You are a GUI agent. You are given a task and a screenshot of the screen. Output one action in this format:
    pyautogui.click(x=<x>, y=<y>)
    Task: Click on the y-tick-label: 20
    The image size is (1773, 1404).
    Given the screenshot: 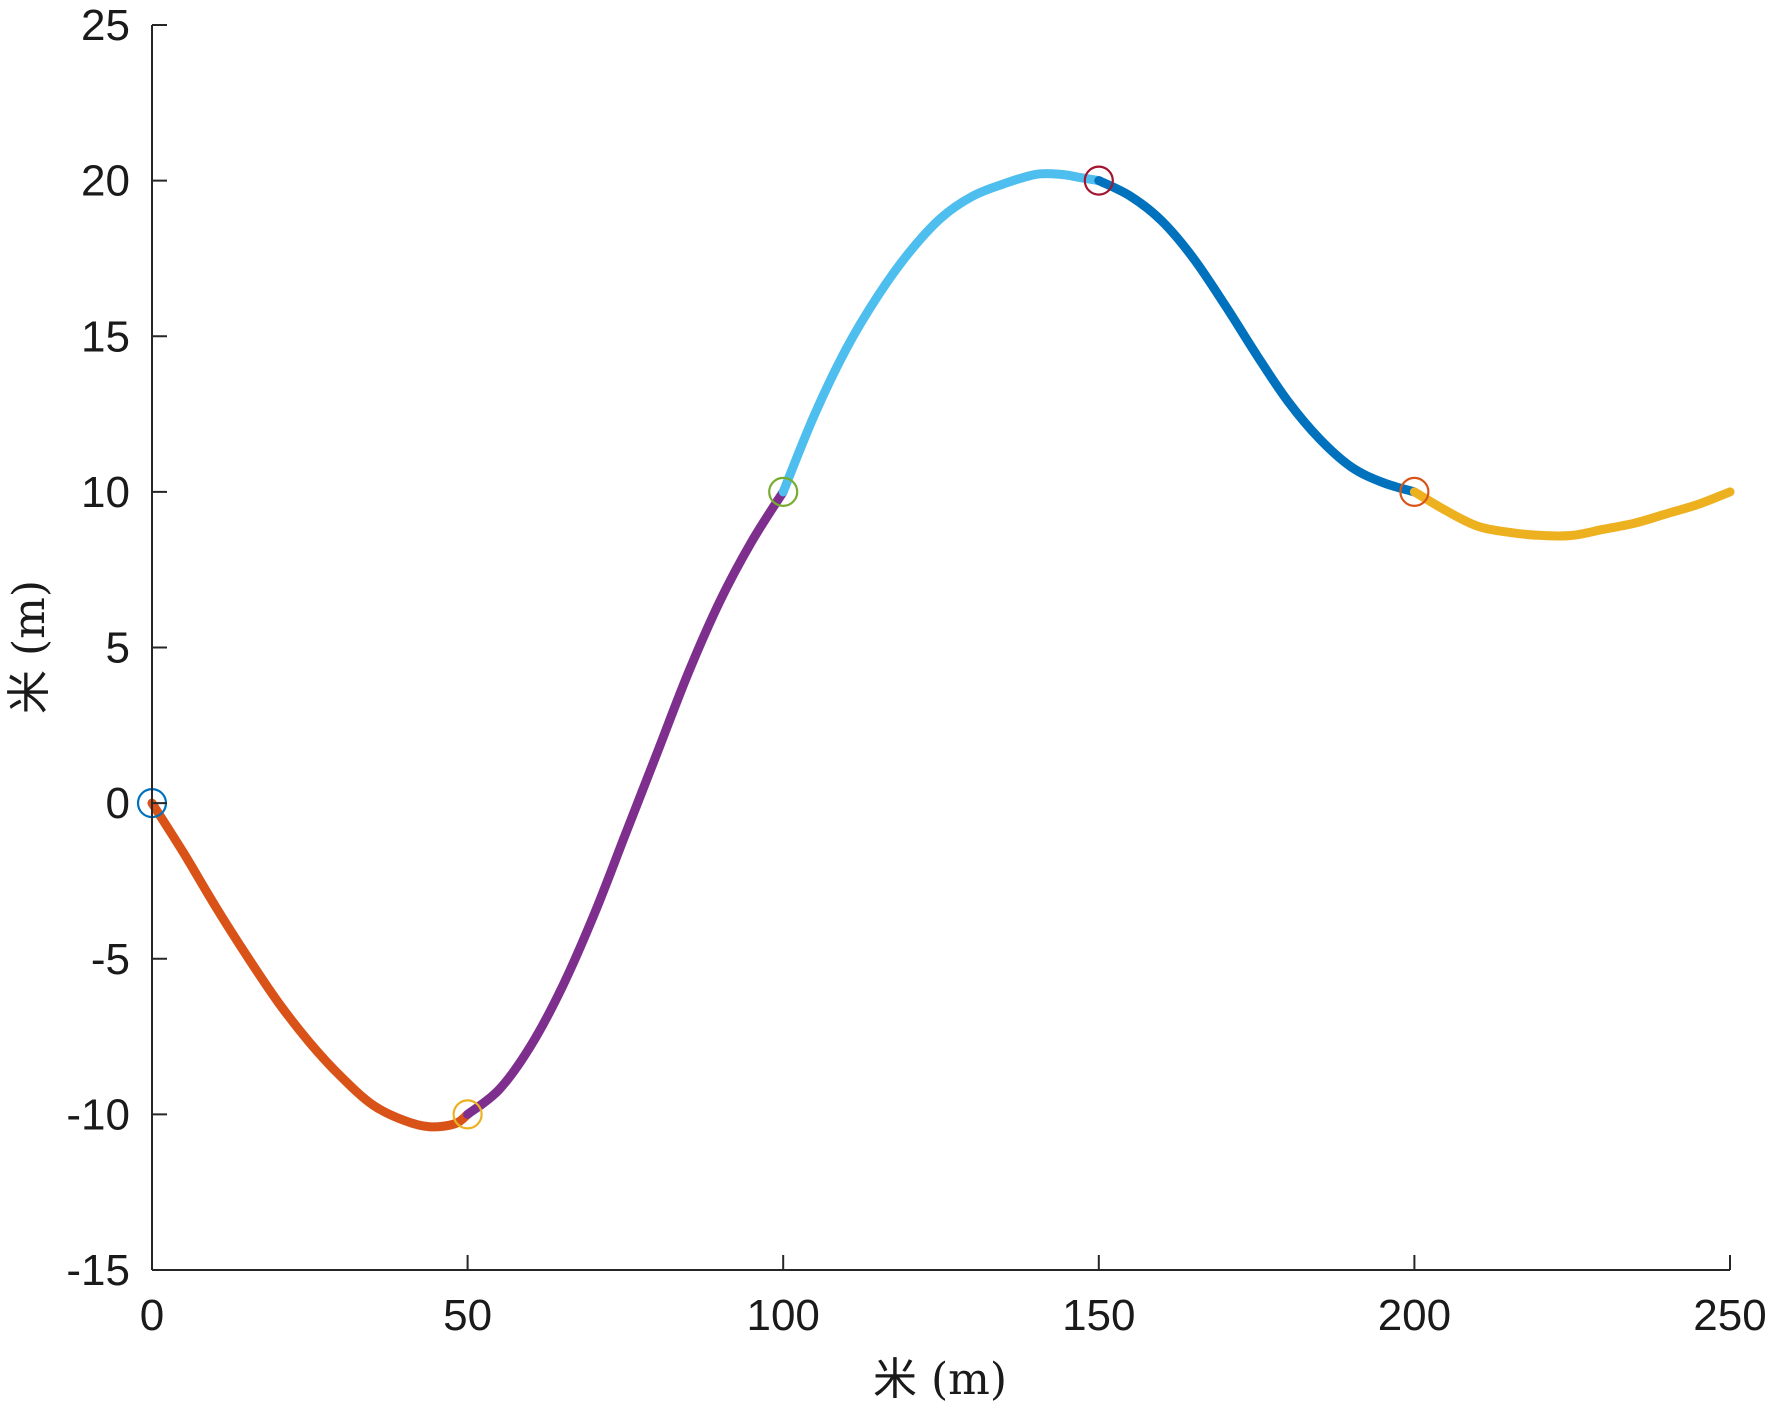 What is the action you would take?
    pyautogui.click(x=105, y=181)
    